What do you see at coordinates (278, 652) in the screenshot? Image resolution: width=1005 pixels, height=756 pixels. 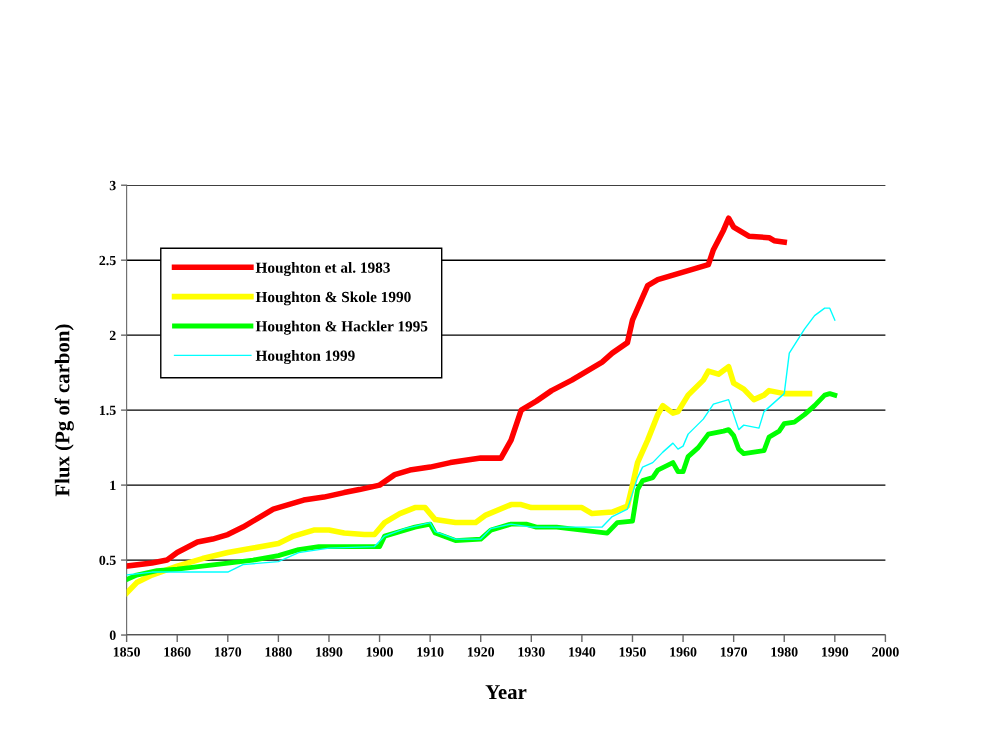 I see `x-tick-label: 1880` at bounding box center [278, 652].